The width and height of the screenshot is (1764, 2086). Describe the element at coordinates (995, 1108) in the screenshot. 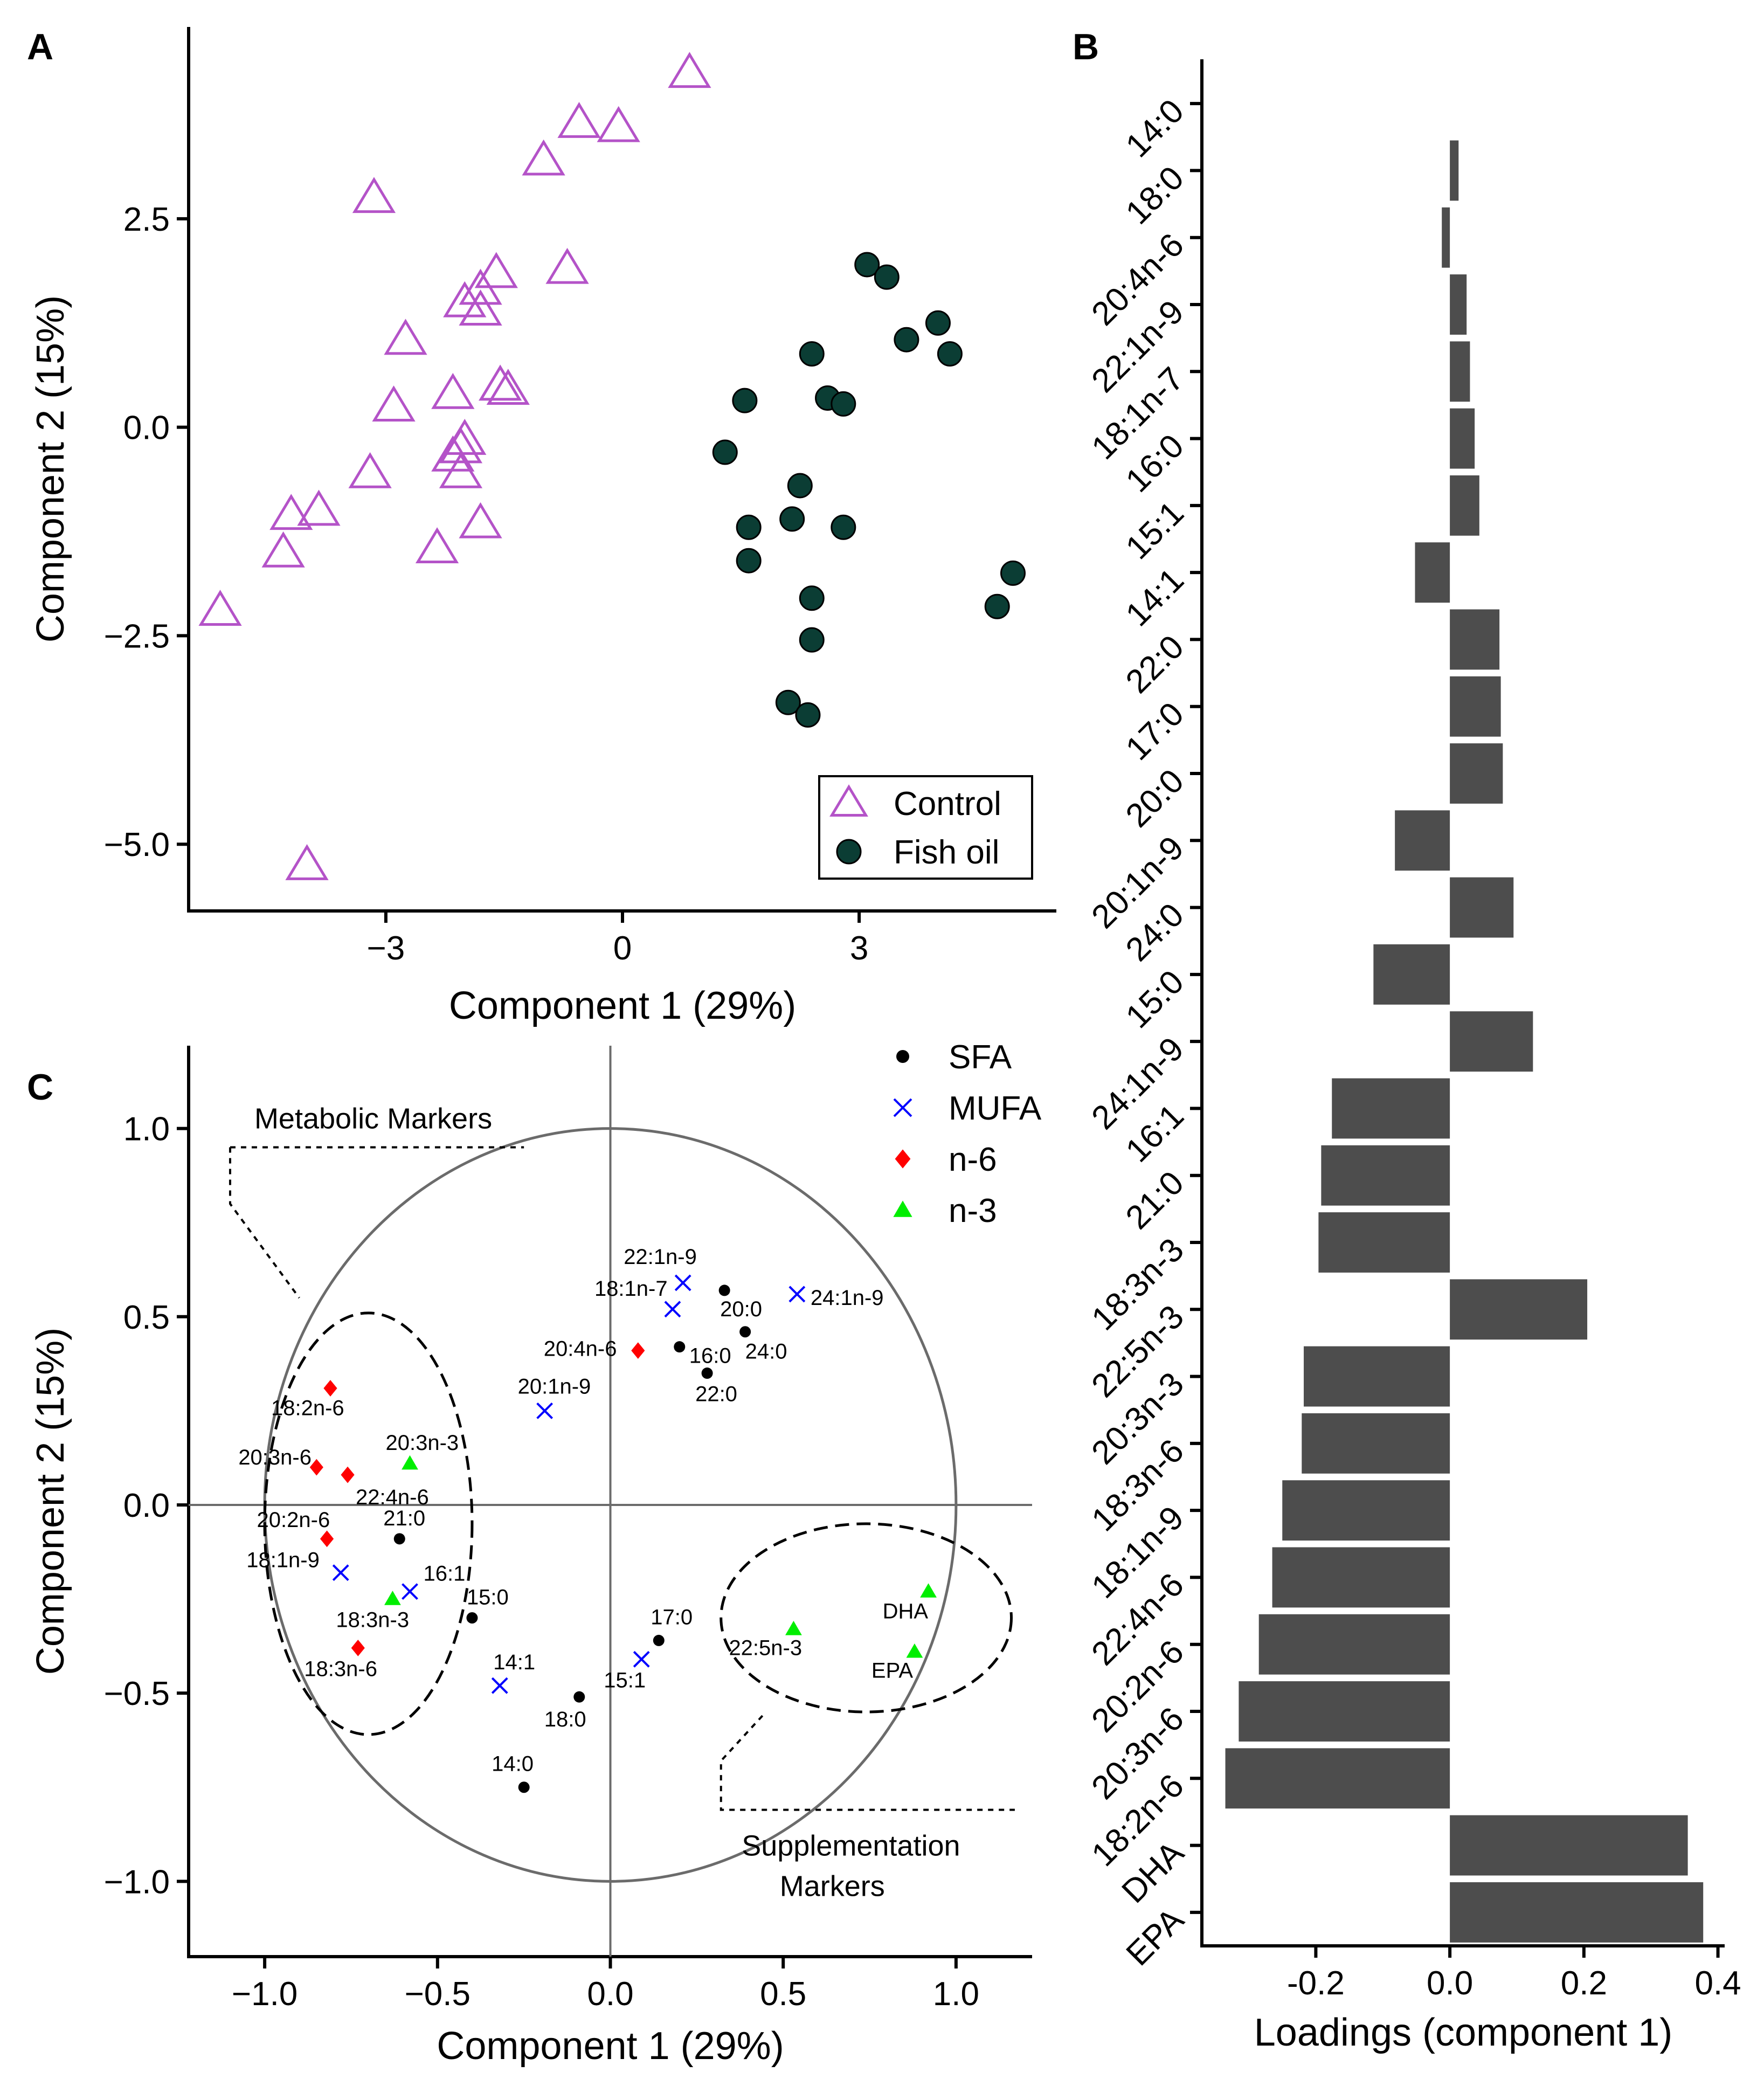

I see `legend-label-c: MUFA` at that location.